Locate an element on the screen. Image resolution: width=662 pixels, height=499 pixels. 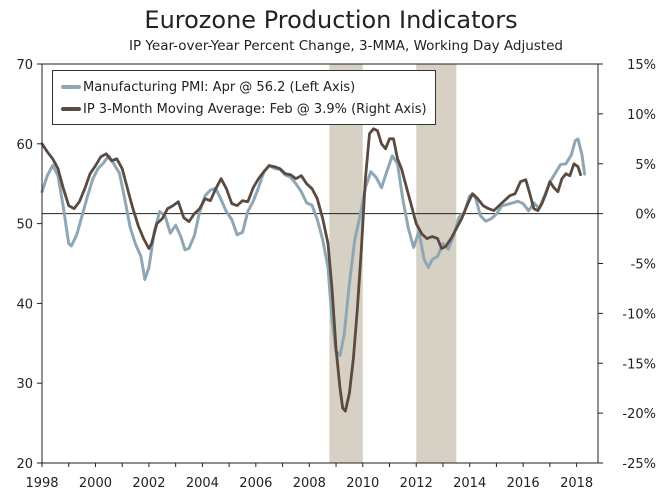
left-tick-label: 40 is located at coordinates (24, 304).